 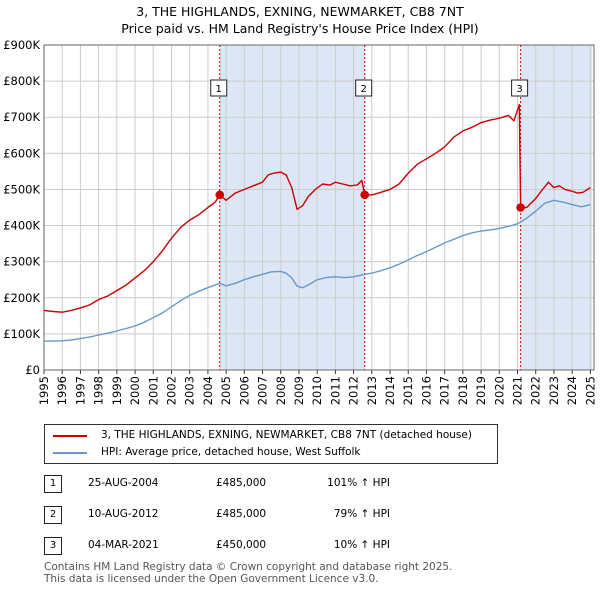 I want to click on transaction-number: 3, so click(x=53, y=546).